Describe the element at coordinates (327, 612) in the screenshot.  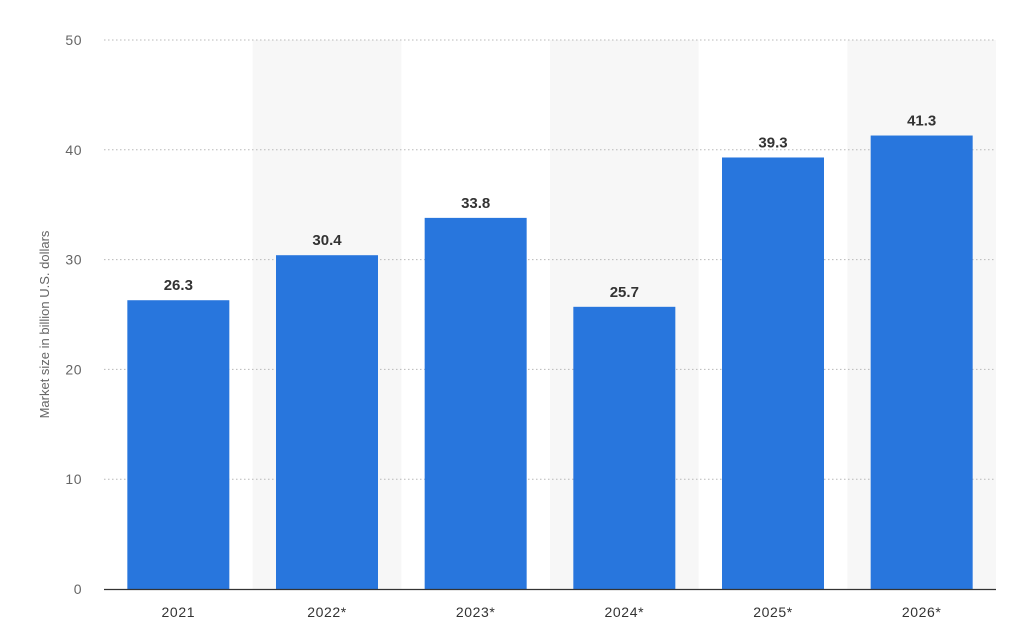
I see `x-tick-label: 2022*` at that location.